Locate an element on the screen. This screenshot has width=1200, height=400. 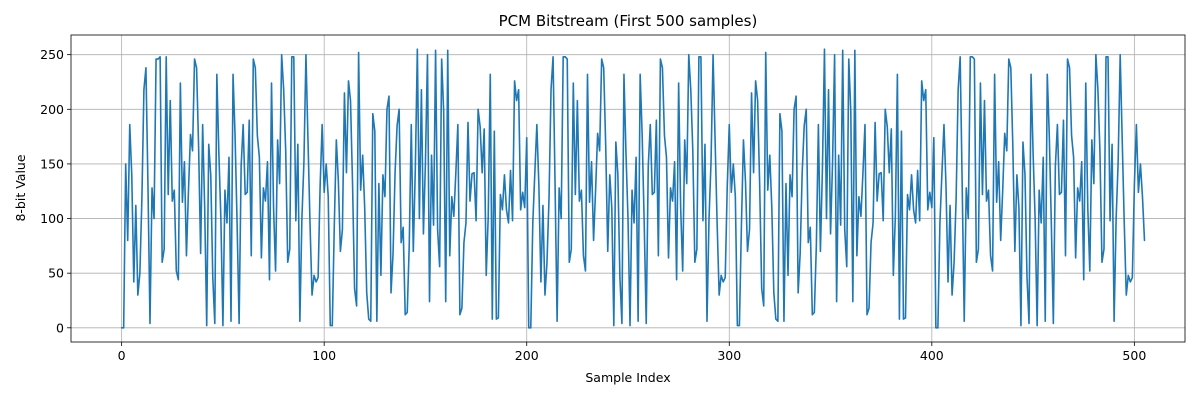
y-tick-label: 250 is located at coordinates (52, 54).